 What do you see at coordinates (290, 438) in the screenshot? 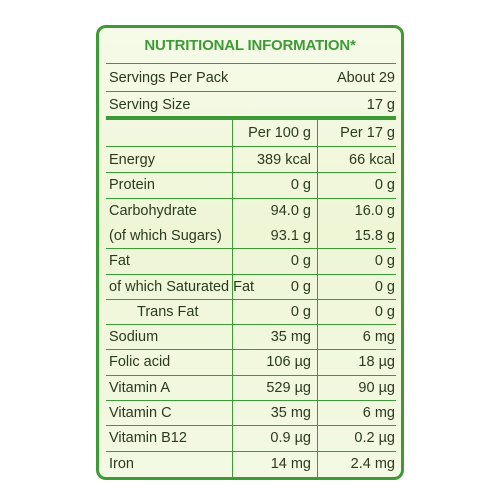
I see `nutrient-value-per100: 0.9 µg` at bounding box center [290, 438].